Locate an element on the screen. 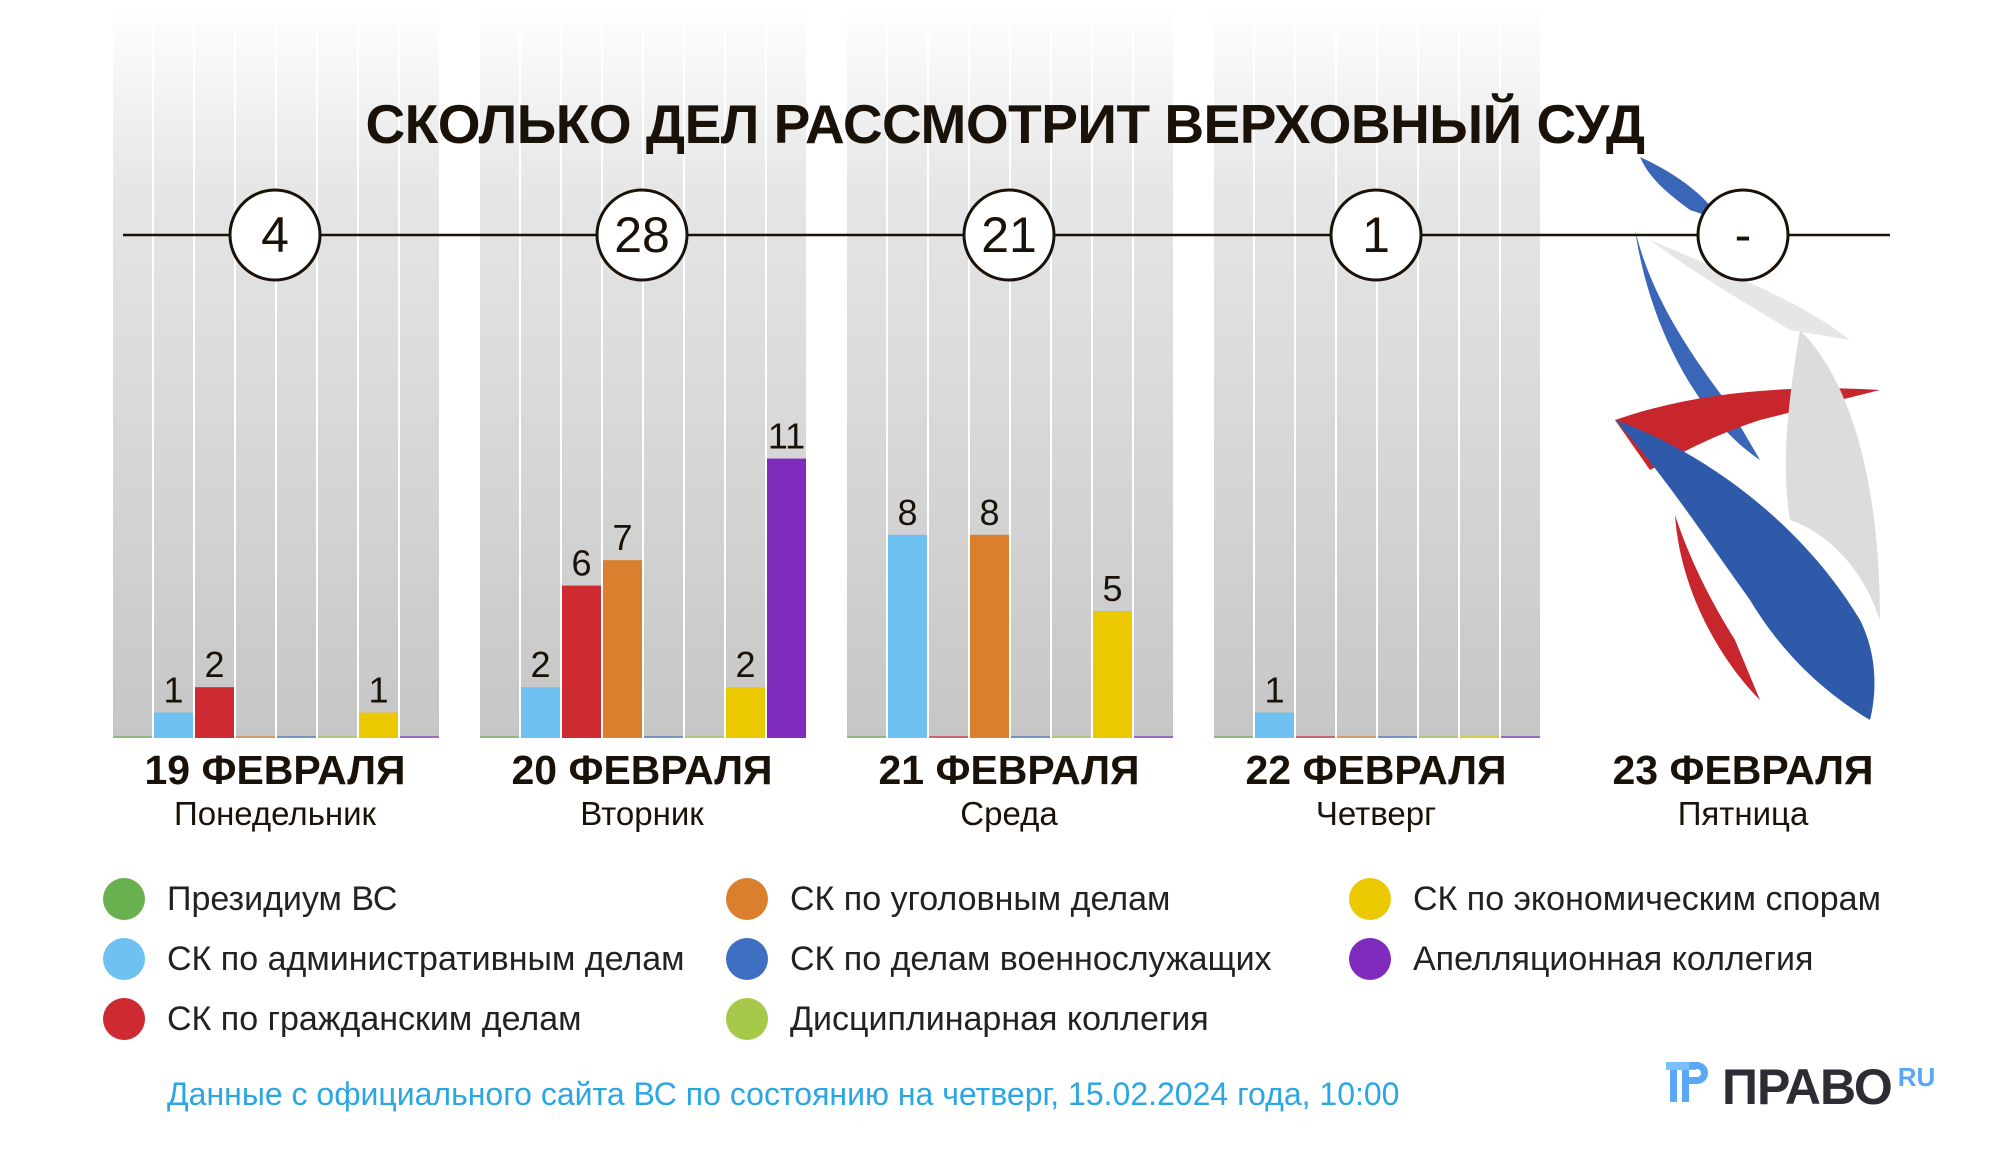 This screenshot has width=2000, height=1172. chart-title: СКОЛЬКО ДЕЛ РАССМОТРИТ ВЕРХОВНЫЙ СУД is located at coordinates (1005, 124).